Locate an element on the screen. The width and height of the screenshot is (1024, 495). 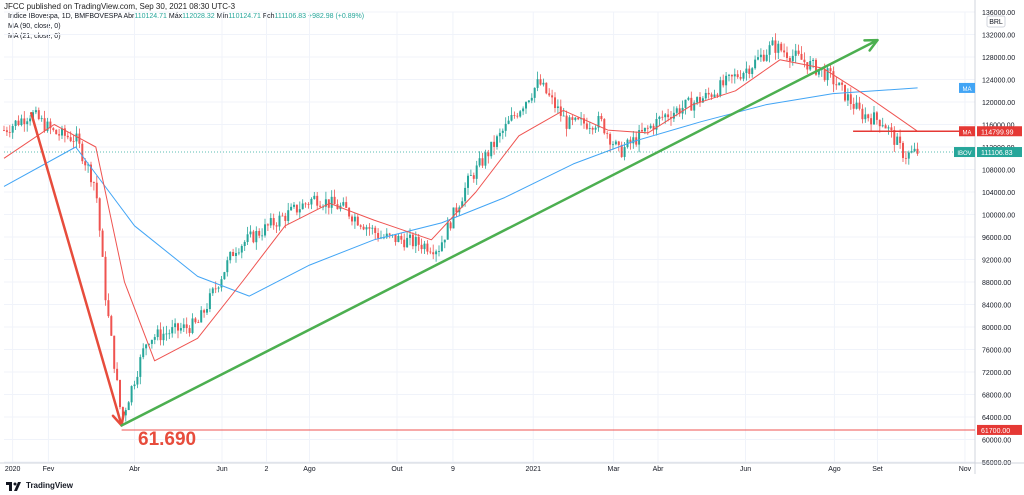
y-tick-label: 132000.00 is located at coordinates (998, 36).